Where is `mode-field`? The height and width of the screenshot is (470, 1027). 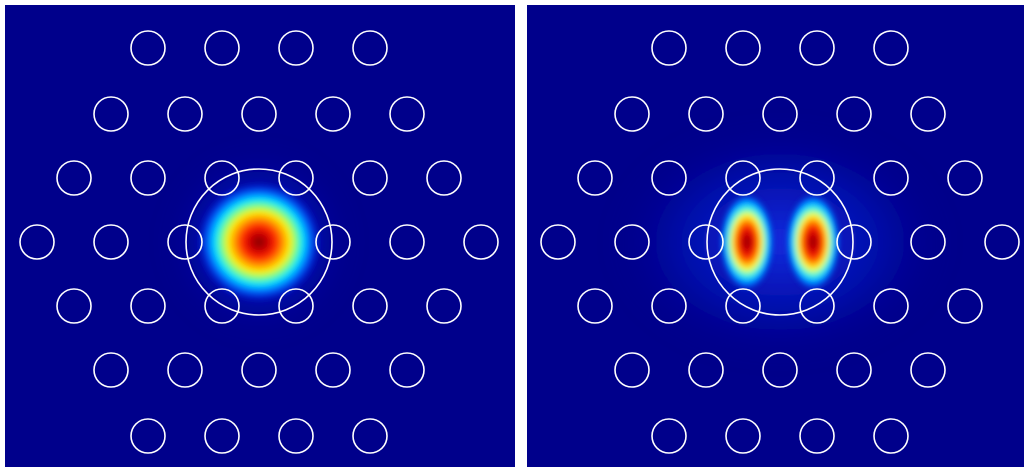 mode-field is located at coordinates (259, 242).